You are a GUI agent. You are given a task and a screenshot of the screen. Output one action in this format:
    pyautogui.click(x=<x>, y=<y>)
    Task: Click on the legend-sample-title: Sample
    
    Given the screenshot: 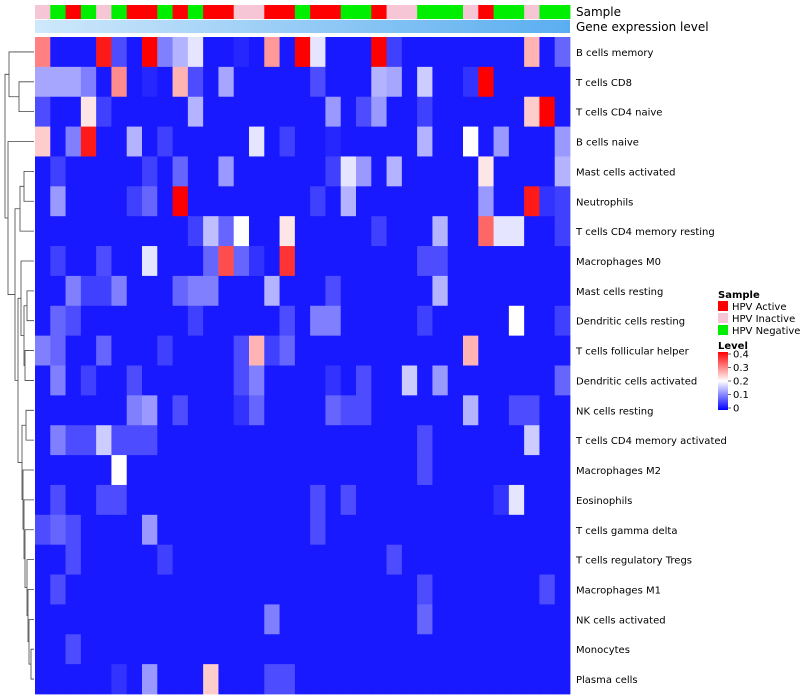 What is the action you would take?
    pyautogui.click(x=739, y=295)
    